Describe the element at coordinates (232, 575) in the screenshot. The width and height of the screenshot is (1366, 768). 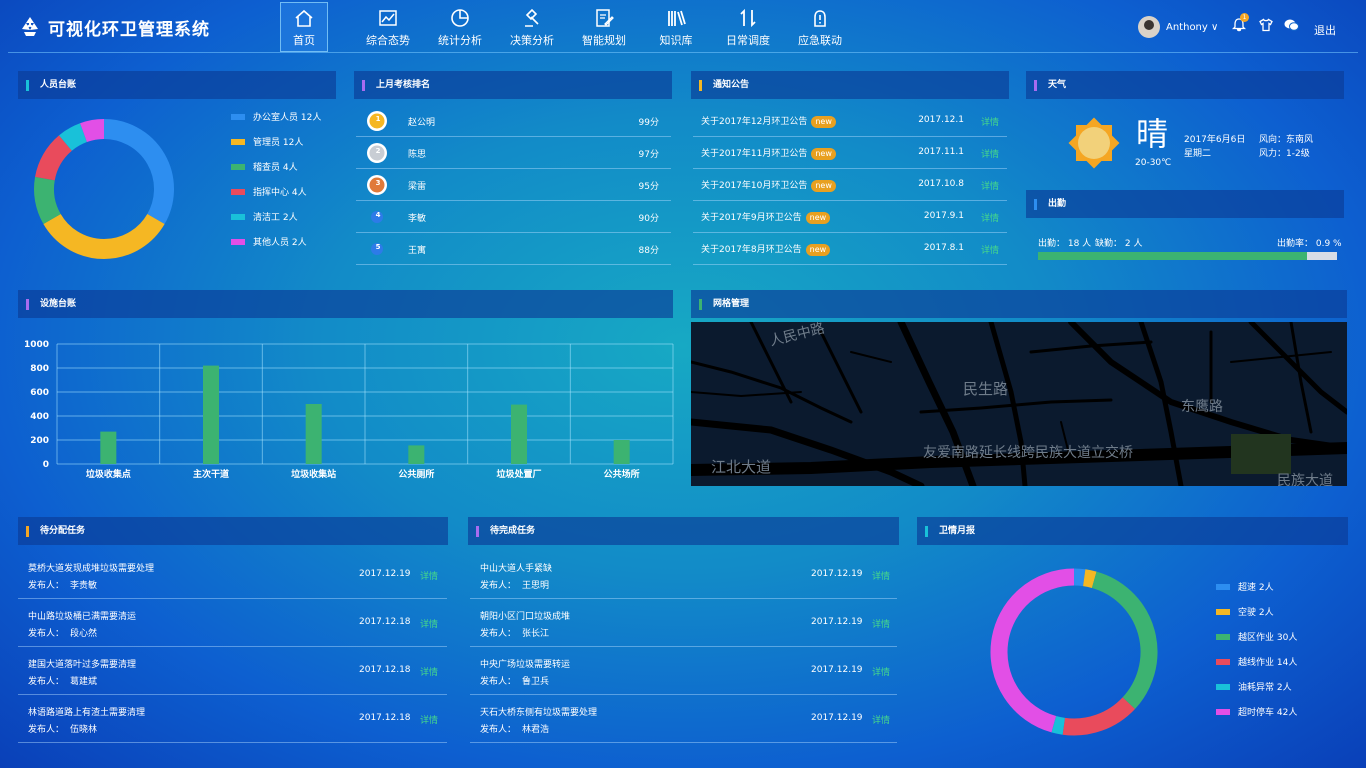
I see `task-row: 莫桥大道发现成堆垃圾需要处理 发布人： 李贵敏 2017.12.19 详情` at that location.